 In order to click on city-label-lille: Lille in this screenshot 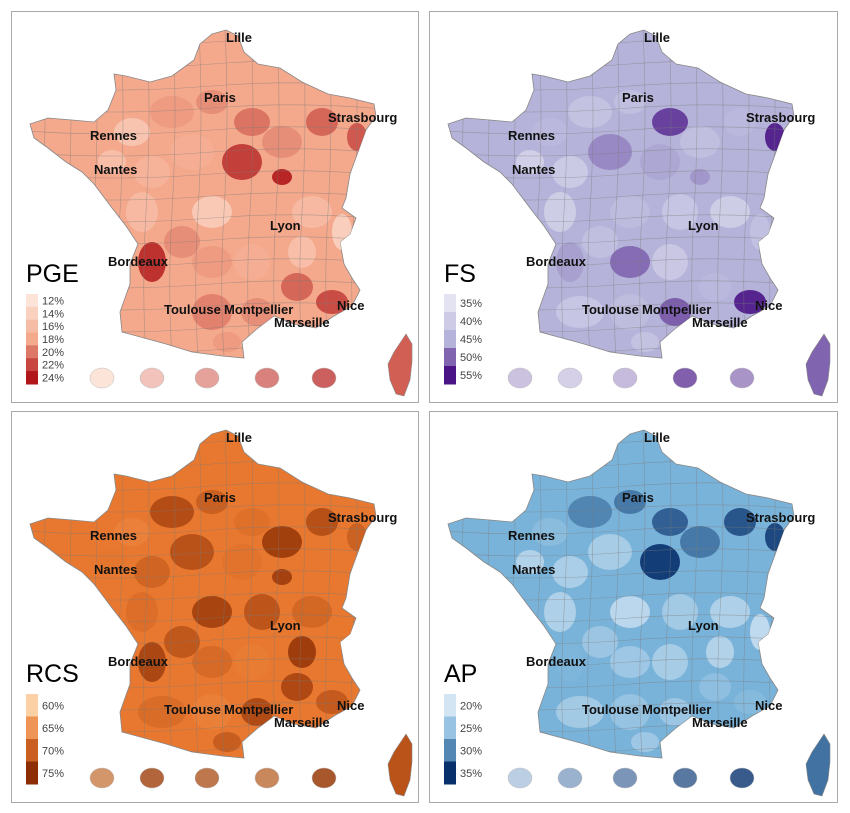, I will do `click(657, 37)`.